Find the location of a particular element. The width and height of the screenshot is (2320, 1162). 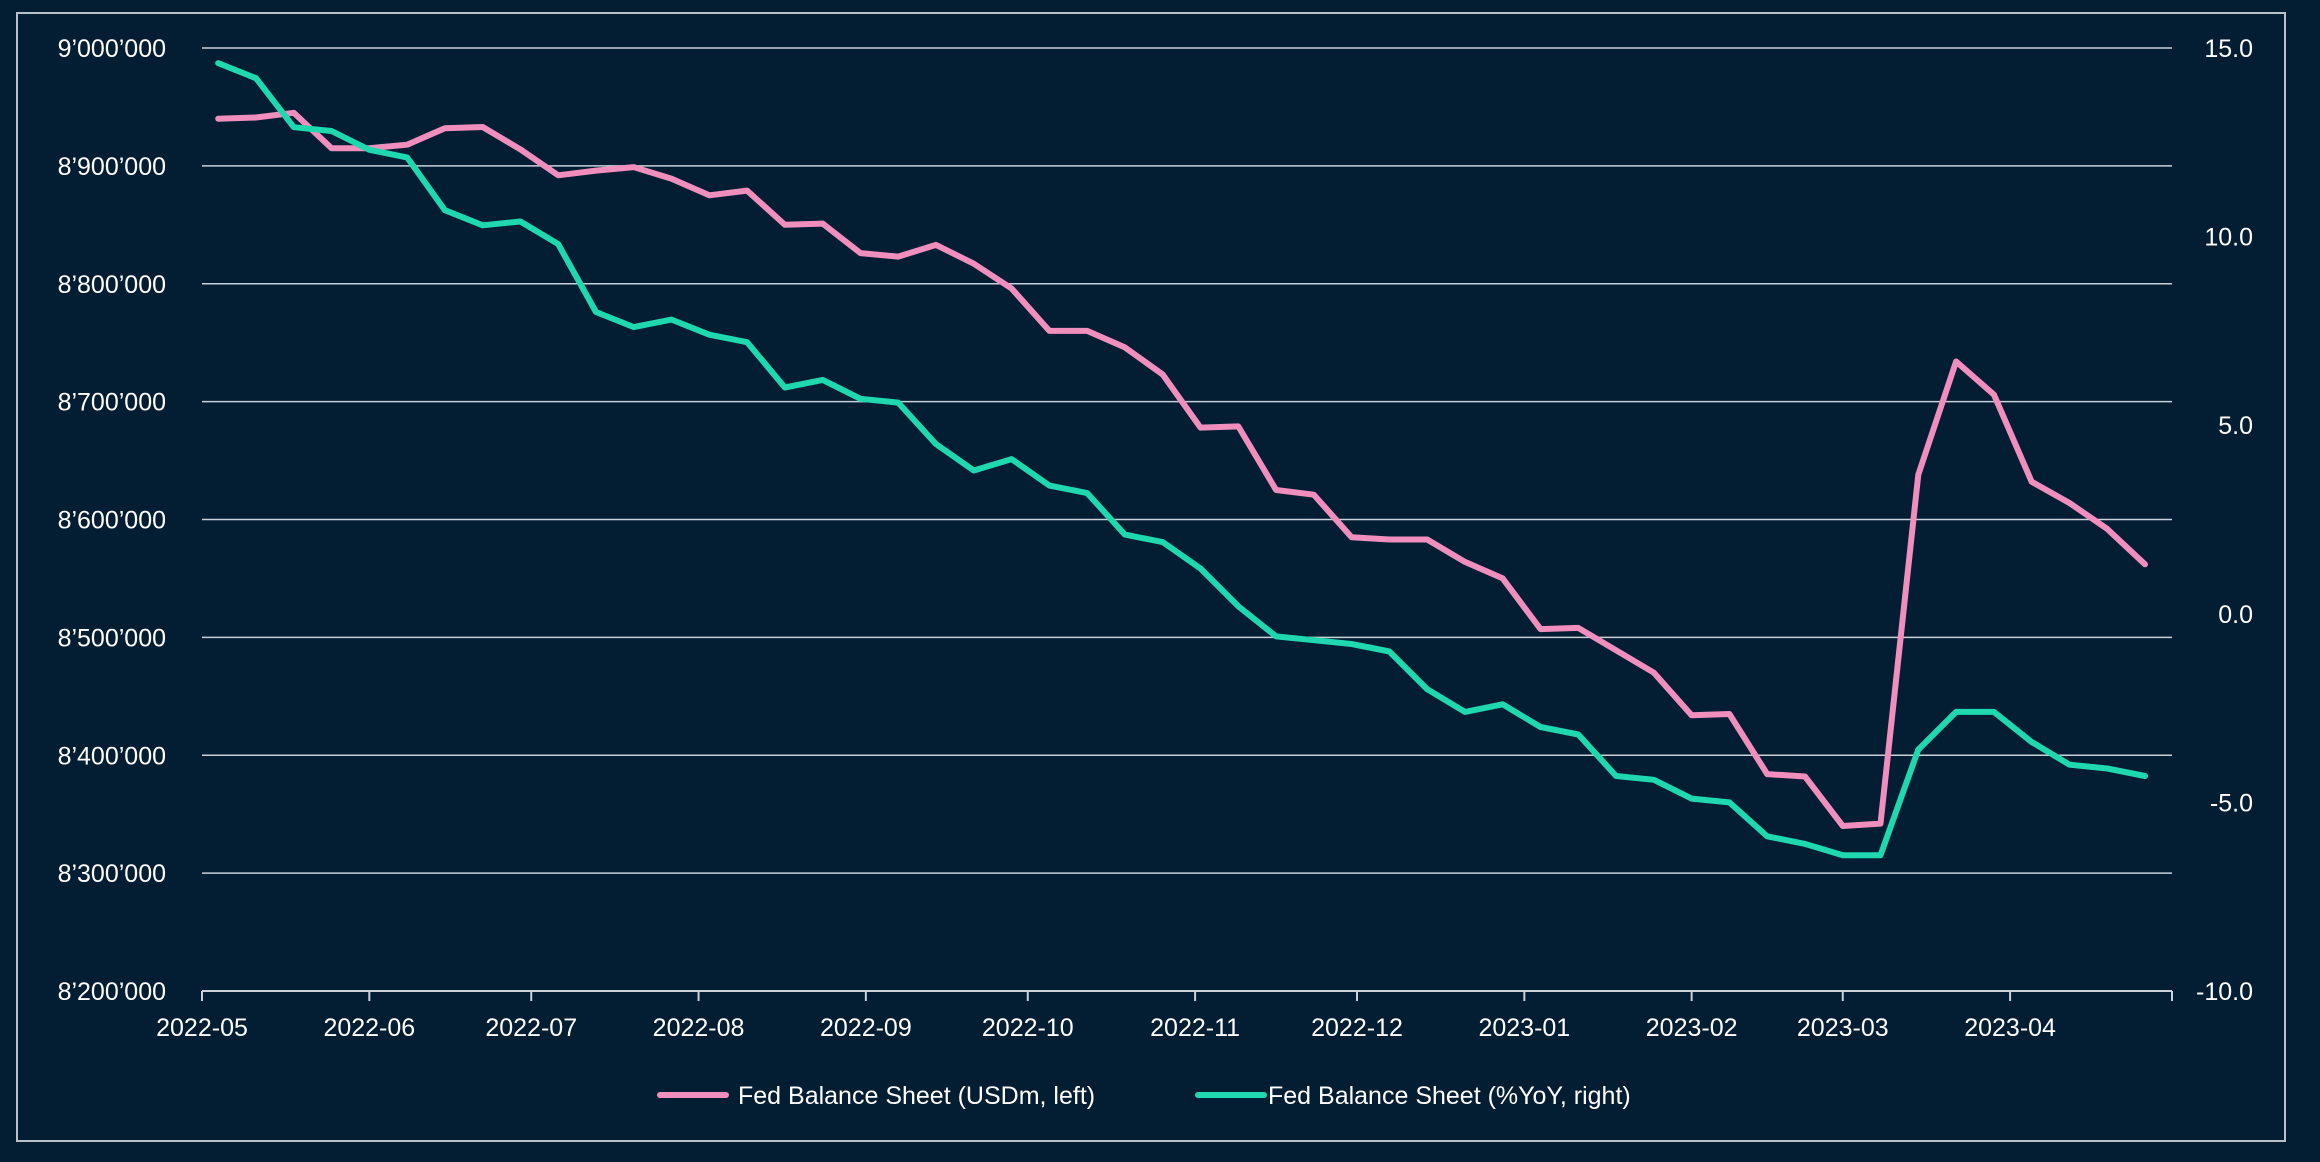

x-tick-label: 2023-01 is located at coordinates (1524, 1028).